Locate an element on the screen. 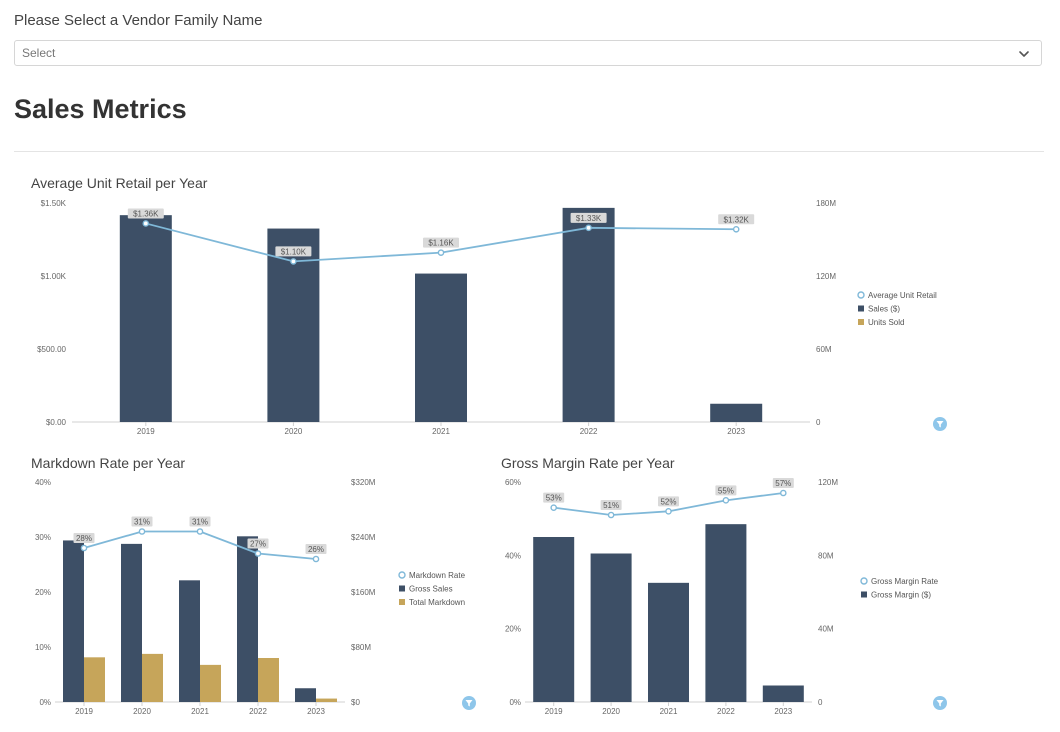 This screenshot has width=1060, height=732. aur-left-tick-label: $500.00 is located at coordinates (51, 349).